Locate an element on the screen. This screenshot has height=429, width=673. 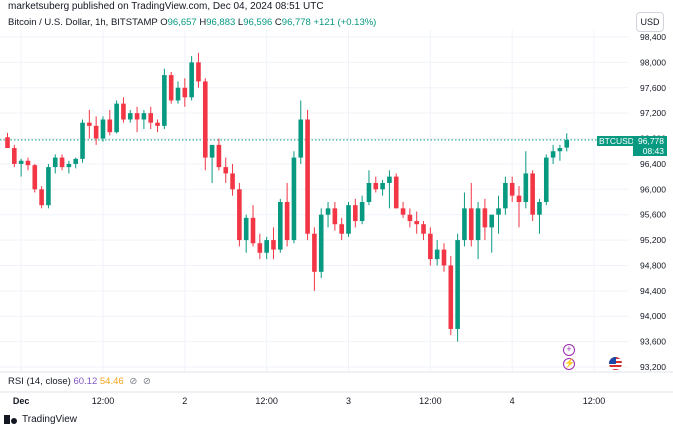
currency-button: USD is located at coordinates (650, 22).